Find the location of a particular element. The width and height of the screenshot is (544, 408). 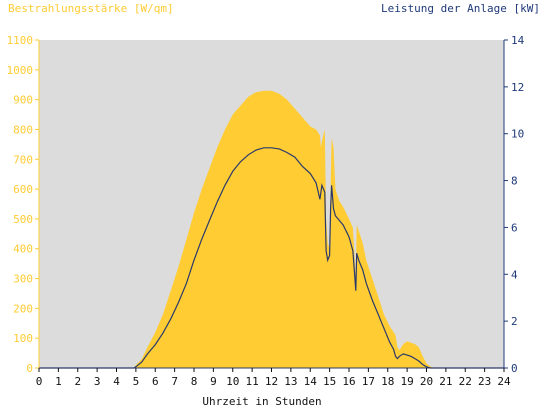

x-axis-ticks: 0 1 2 3 4 5 6 7 8 9 10 11 12 13 14 15 16 17 18 19 20 21 22 23 24 is located at coordinates (273, 378).